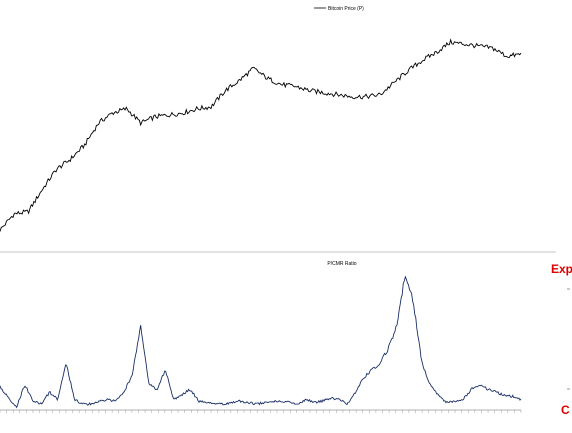 This screenshot has width=572, height=433. I want to click on ratio-legend-label: P/CMR Ratio, so click(341, 264).